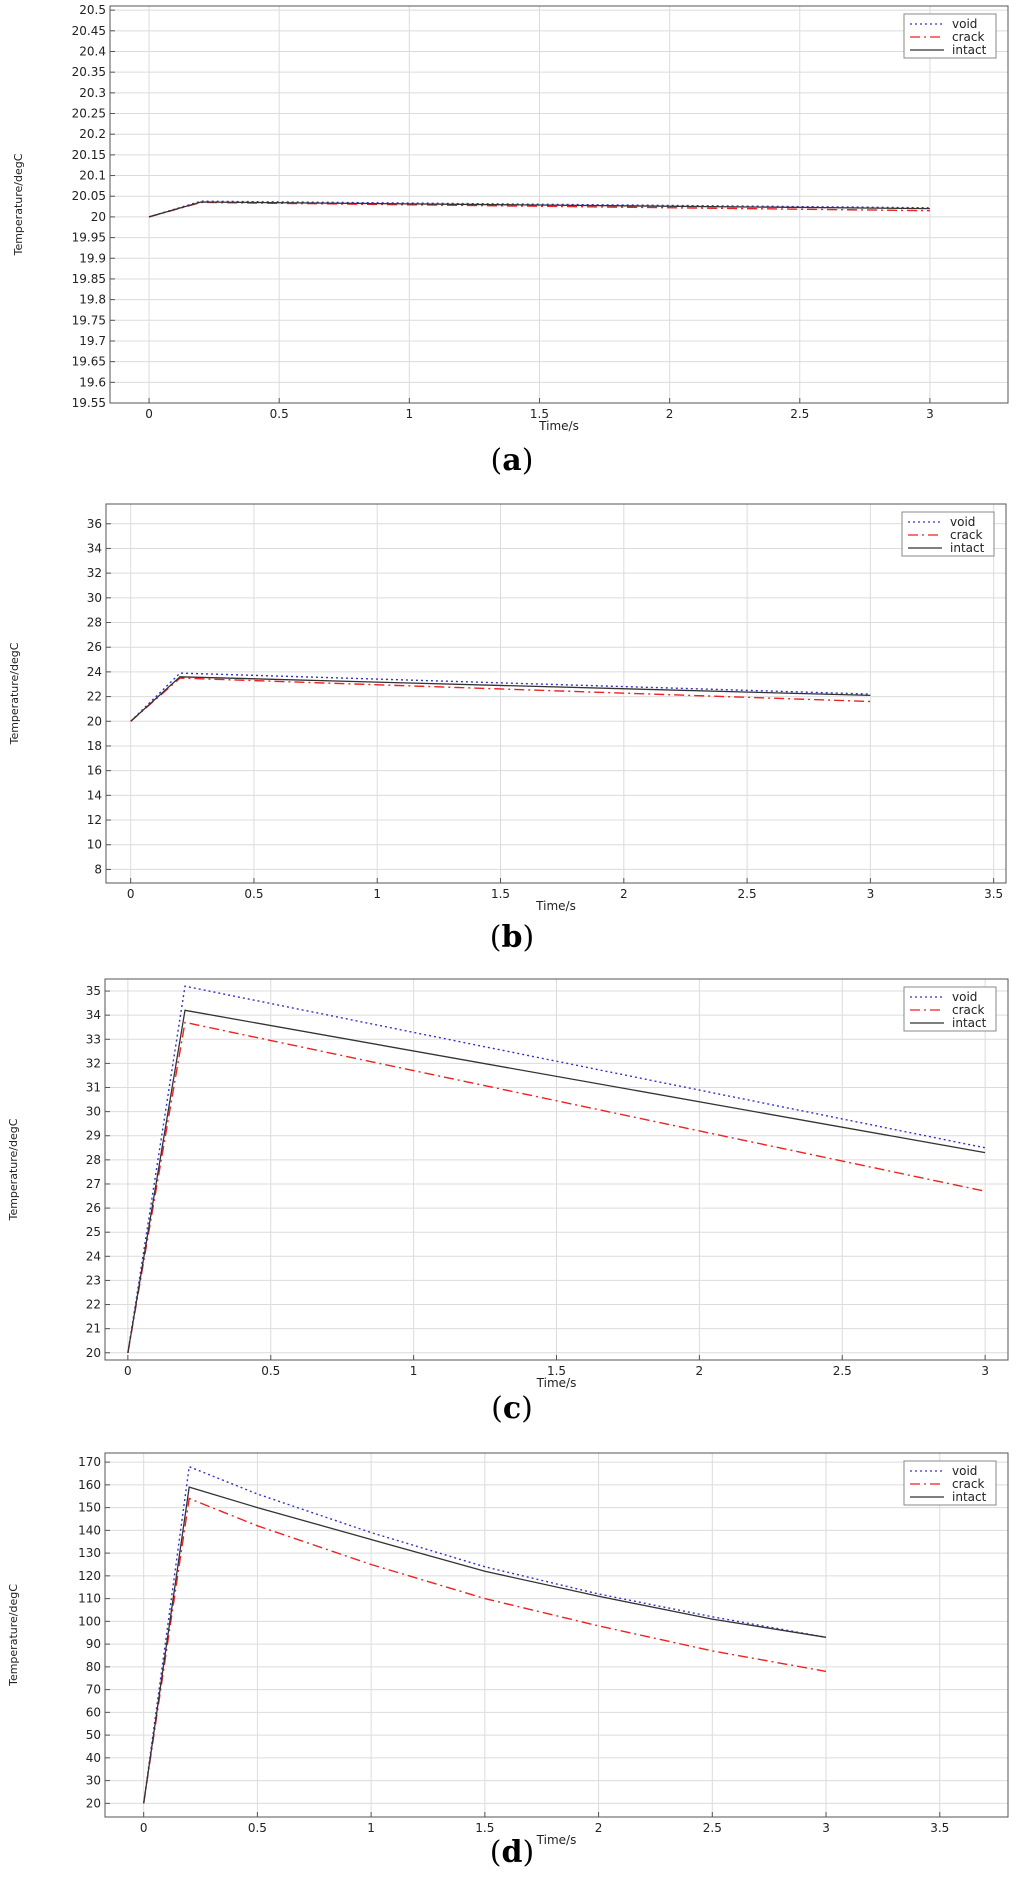 Image resolution: width=1024 pixels, height=1883 pixels. I want to click on y-tick-label: 130, so click(89, 1553).